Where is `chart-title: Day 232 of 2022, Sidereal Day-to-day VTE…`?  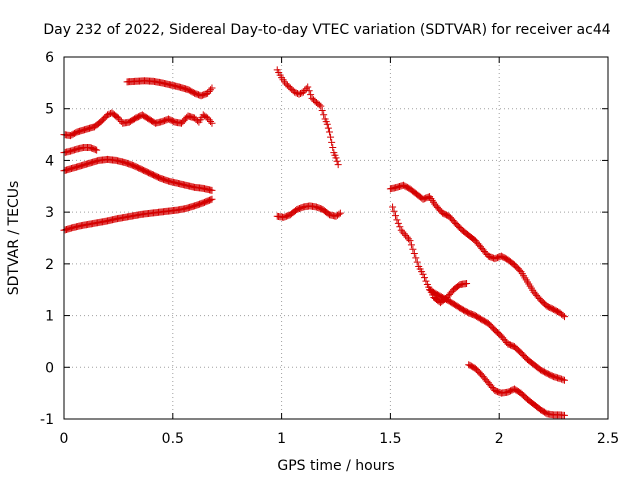 chart-title: Day 232 of 2022, Sidereal Day-to-day VTE… is located at coordinates (326, 30).